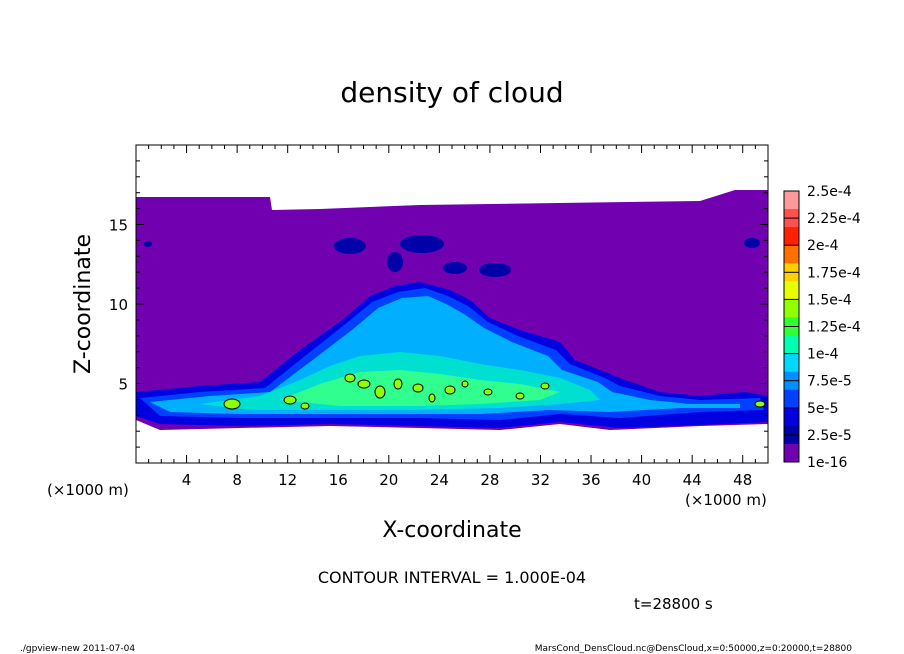 This screenshot has width=904, height=654. I want to click on time-label: t=28800 s, so click(673, 604).